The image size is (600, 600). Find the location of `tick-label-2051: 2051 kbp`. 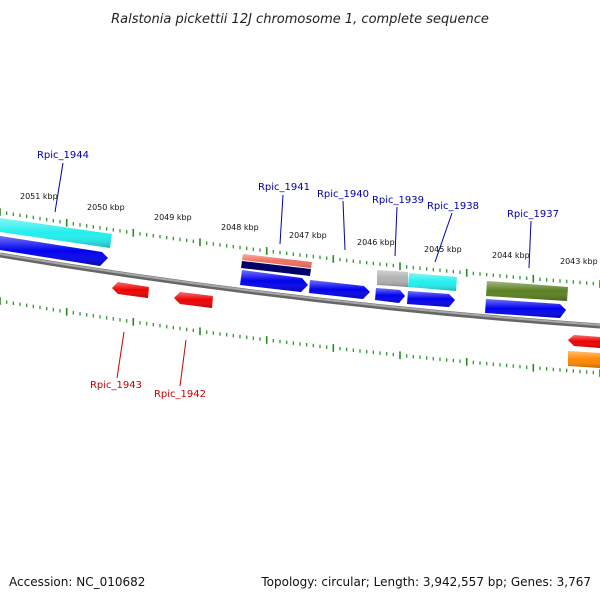

tick-label-2051: 2051 kbp is located at coordinates (39, 196).